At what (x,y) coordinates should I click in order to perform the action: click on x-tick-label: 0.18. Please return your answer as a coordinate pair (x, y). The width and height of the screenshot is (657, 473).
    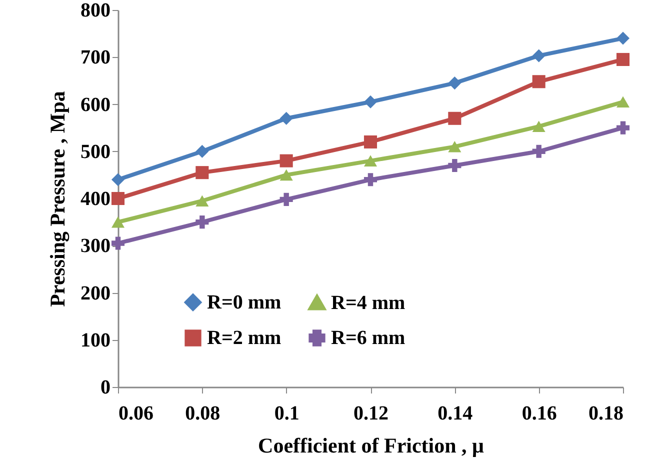
    Looking at the image, I should click on (606, 413).